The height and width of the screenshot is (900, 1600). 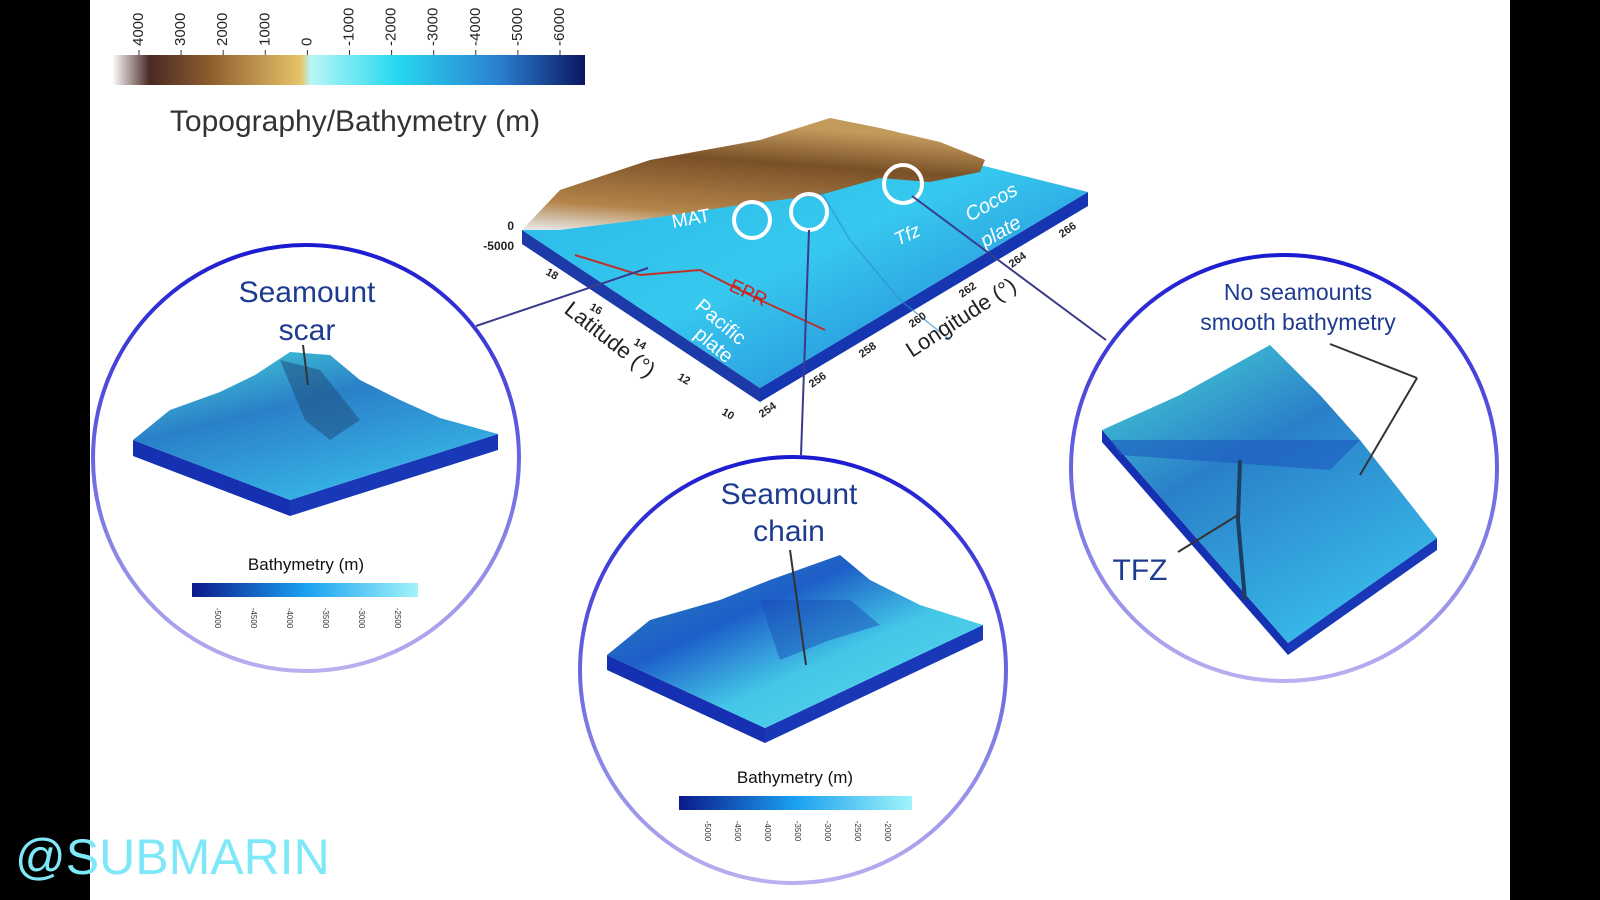 I want to click on colorbar-tick-label: -2000, so click(x=391, y=27).